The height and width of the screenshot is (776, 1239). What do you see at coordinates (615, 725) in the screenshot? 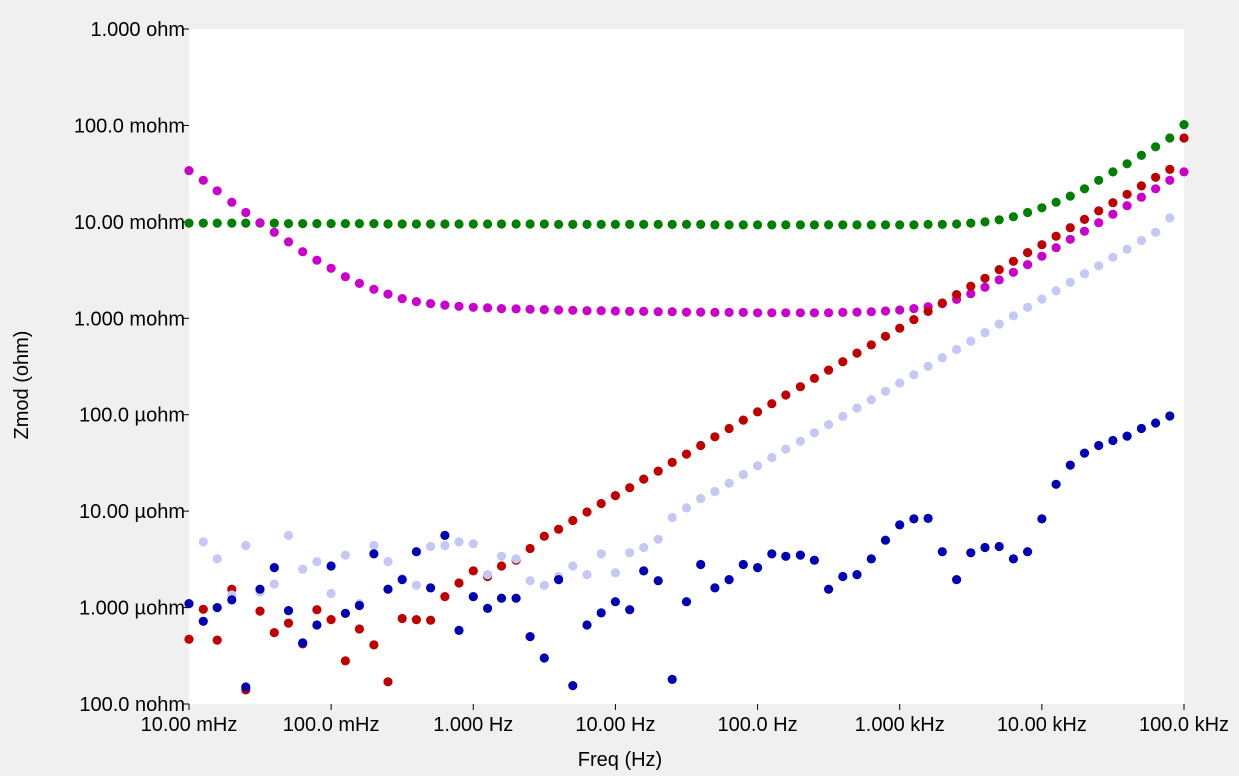
I see `x-tick-label: 10.00 Hz` at bounding box center [615, 725].